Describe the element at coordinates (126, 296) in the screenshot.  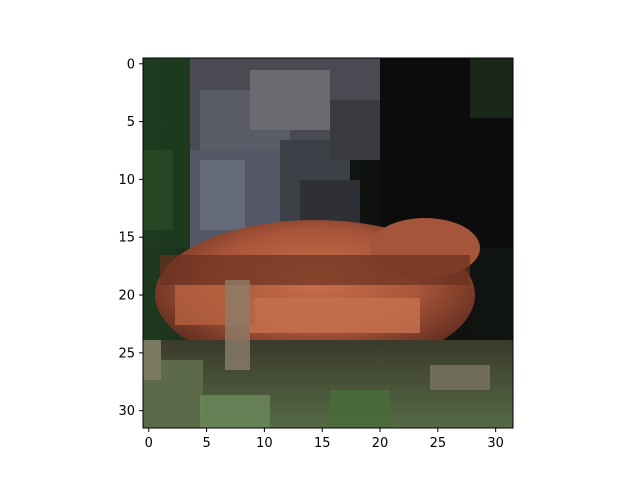
I see `y-tick-label: 20` at that location.